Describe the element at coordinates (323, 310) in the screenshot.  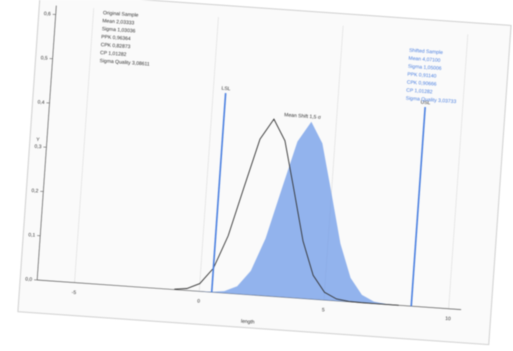
I see `x-tick-label: 5` at that location.